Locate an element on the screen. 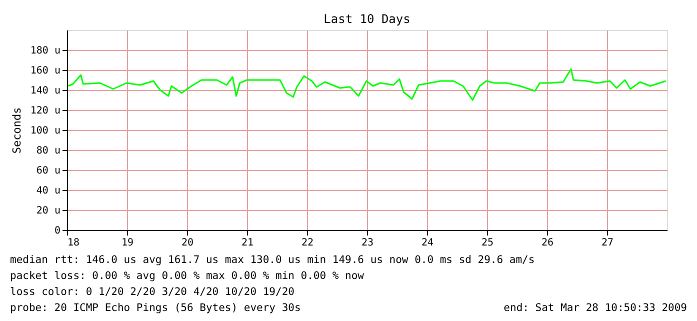  y-tick-label: 20 u is located at coordinates (48, 211).